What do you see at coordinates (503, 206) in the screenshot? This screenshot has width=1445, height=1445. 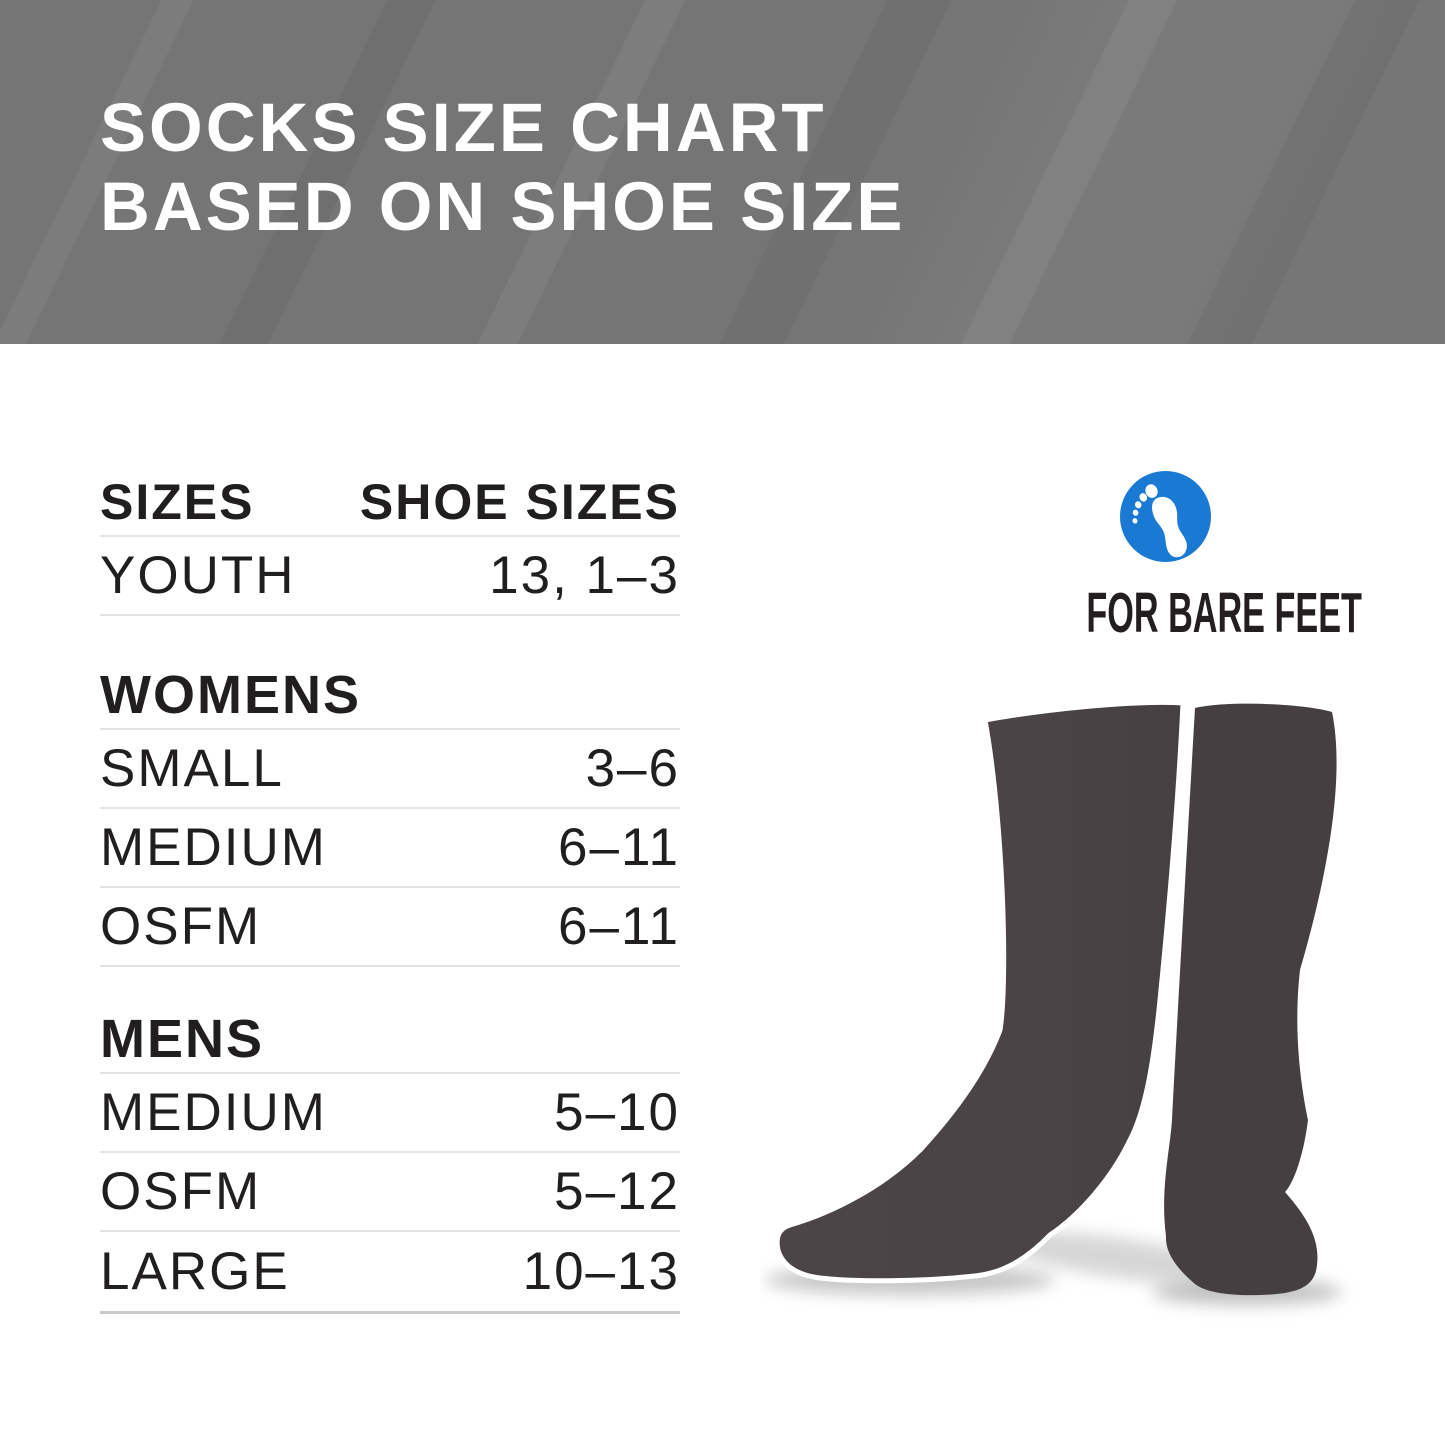 I see `page-title-line2: BASED ON SHOE SIZE` at bounding box center [503, 206].